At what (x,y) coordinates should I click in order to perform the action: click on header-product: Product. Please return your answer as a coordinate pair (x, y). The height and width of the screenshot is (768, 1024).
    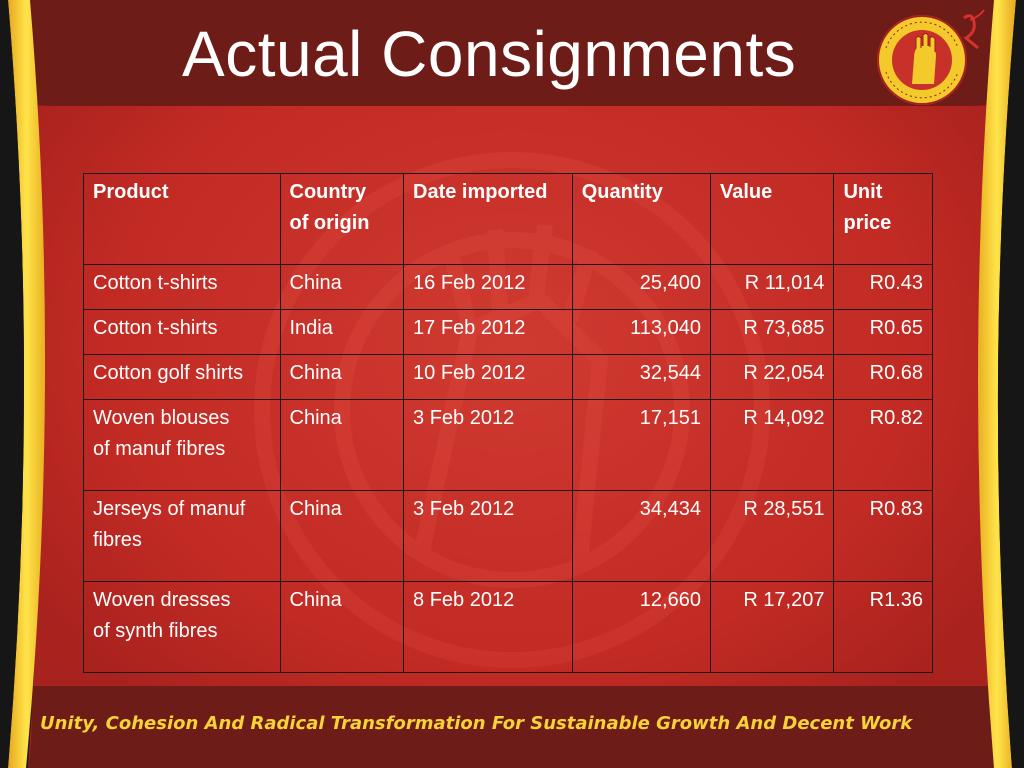
    Looking at the image, I should click on (182, 219).